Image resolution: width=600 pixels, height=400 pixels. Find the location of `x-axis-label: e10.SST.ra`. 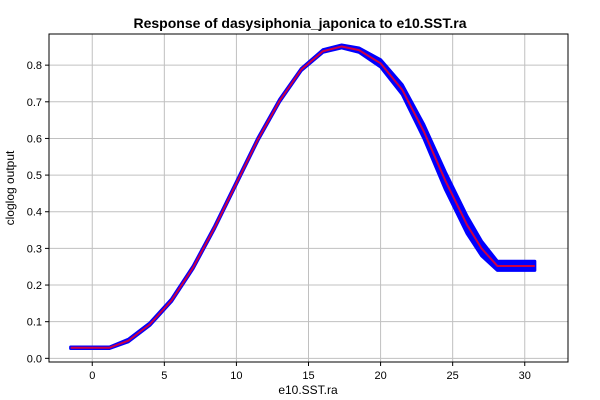

x-axis-label: e10.SST.ra is located at coordinates (308, 390).